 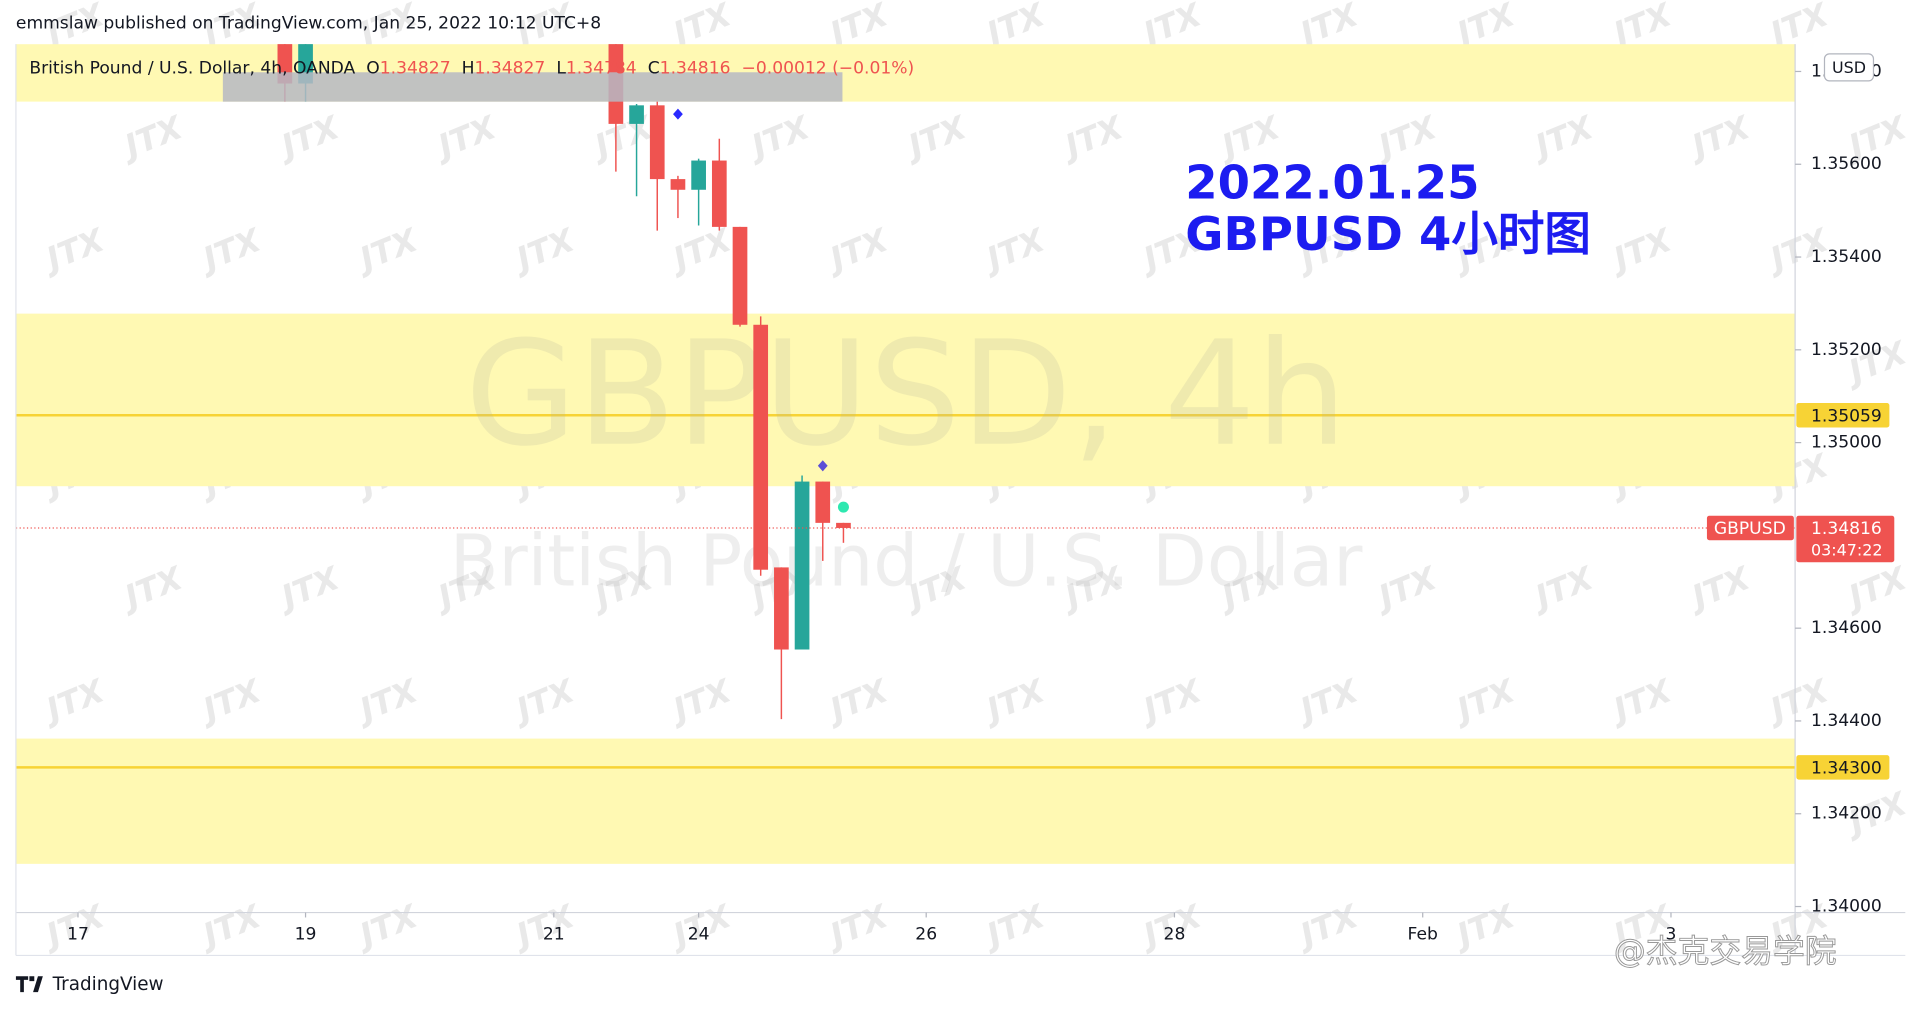 What do you see at coordinates (1846, 628) in the screenshot?
I see `y-tick-label: 1.34600` at bounding box center [1846, 628].